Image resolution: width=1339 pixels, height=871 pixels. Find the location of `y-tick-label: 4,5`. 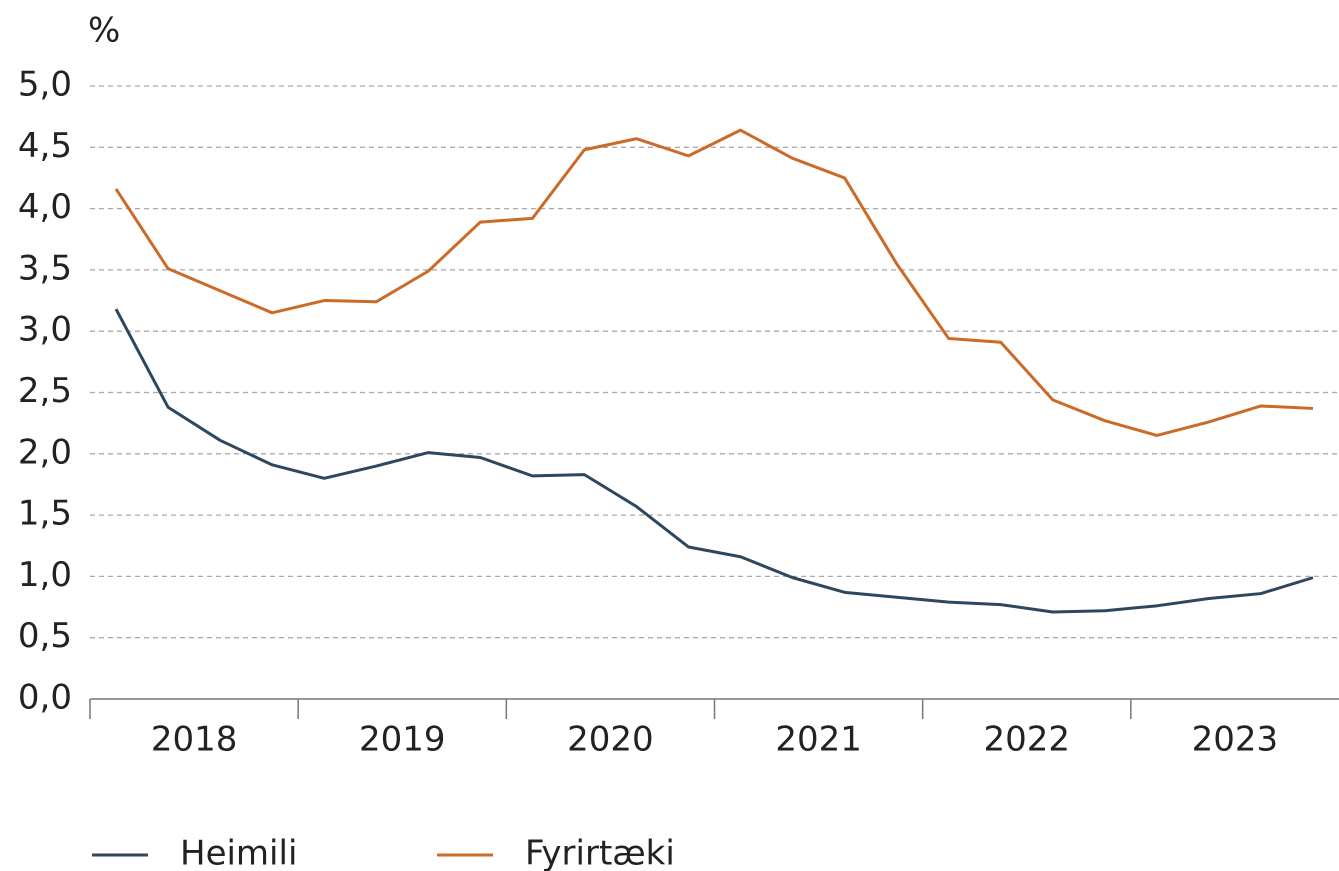

y-tick-label: 4,5 is located at coordinates (45, 146).